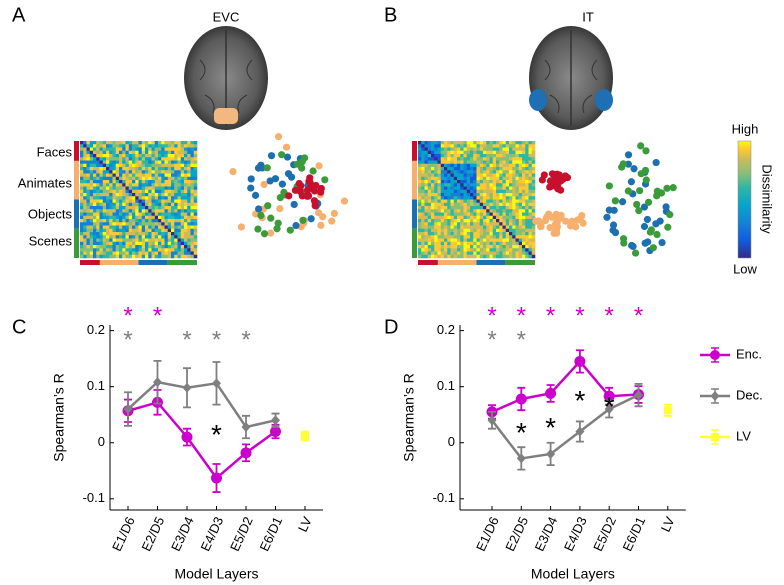 This screenshot has width=784, height=585. I want to click on category-bar, so click(414, 151).